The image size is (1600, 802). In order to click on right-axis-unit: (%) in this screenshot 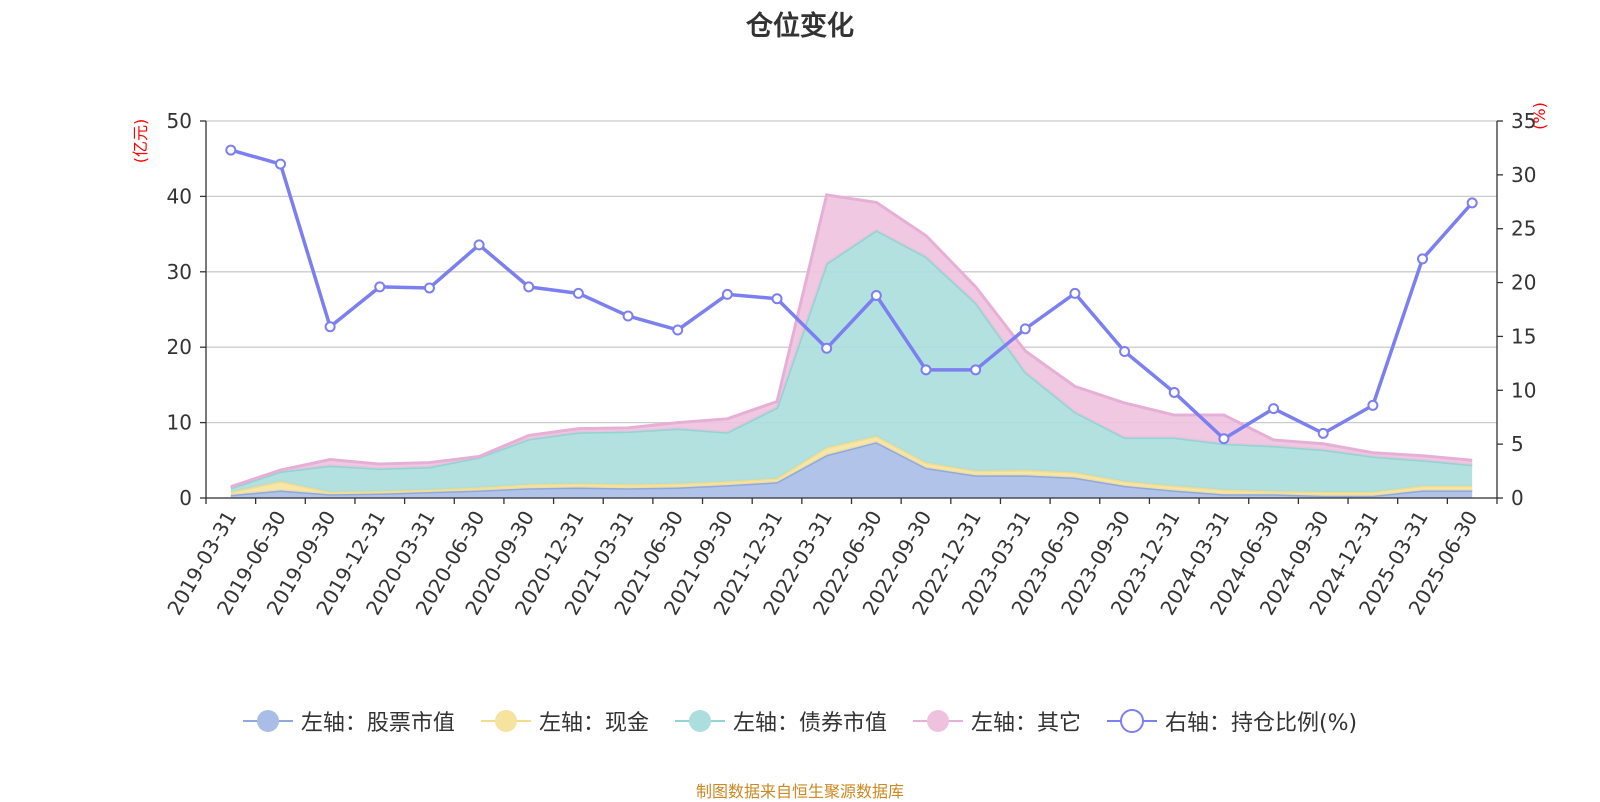, I will do `click(1539, 116)`.